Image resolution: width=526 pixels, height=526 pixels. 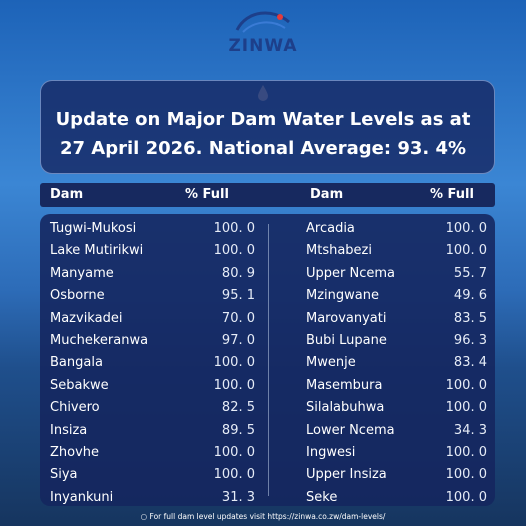 What do you see at coordinates (86, 318) in the screenshot?
I see `dam-name: Mazvikadei` at bounding box center [86, 318].